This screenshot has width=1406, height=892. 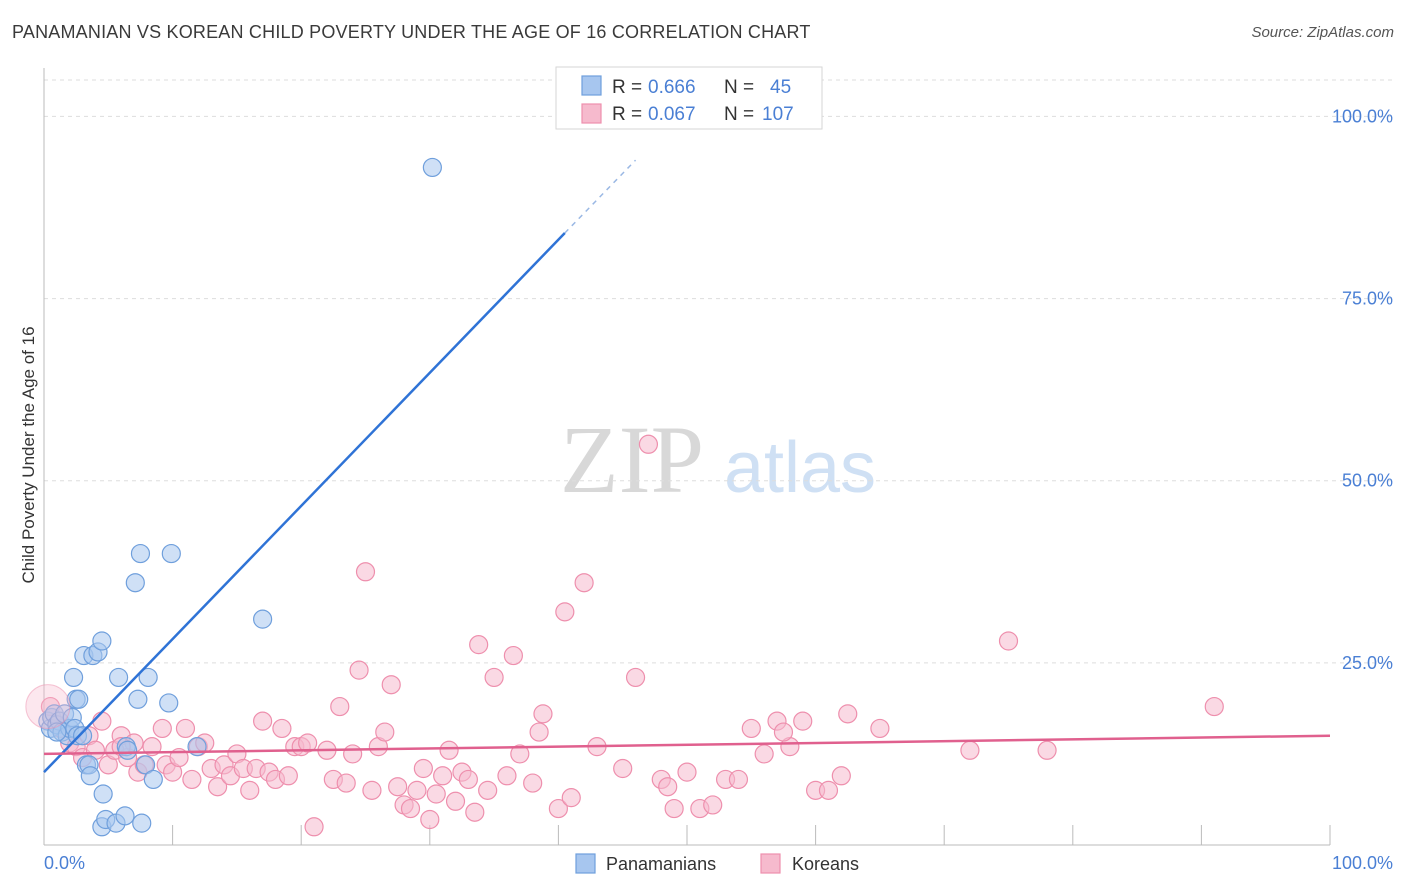 What do you see at coordinates (28, 454) in the screenshot?
I see `y-axis-label: Child Poverty Under the Age of 16` at bounding box center [28, 454].